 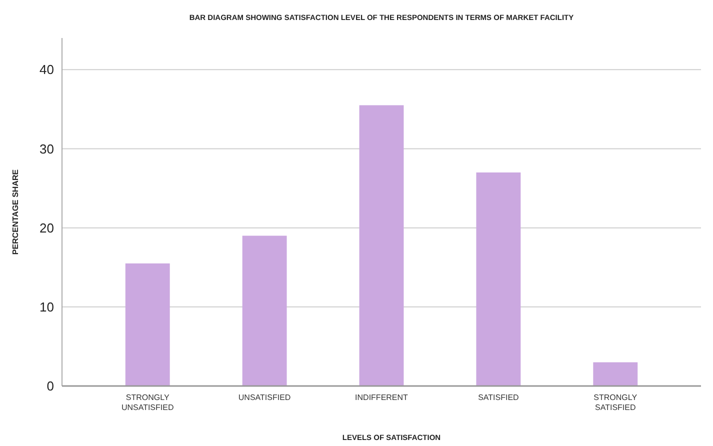 I want to click on x-tick-label: INDIFFERENT, so click(x=381, y=397).